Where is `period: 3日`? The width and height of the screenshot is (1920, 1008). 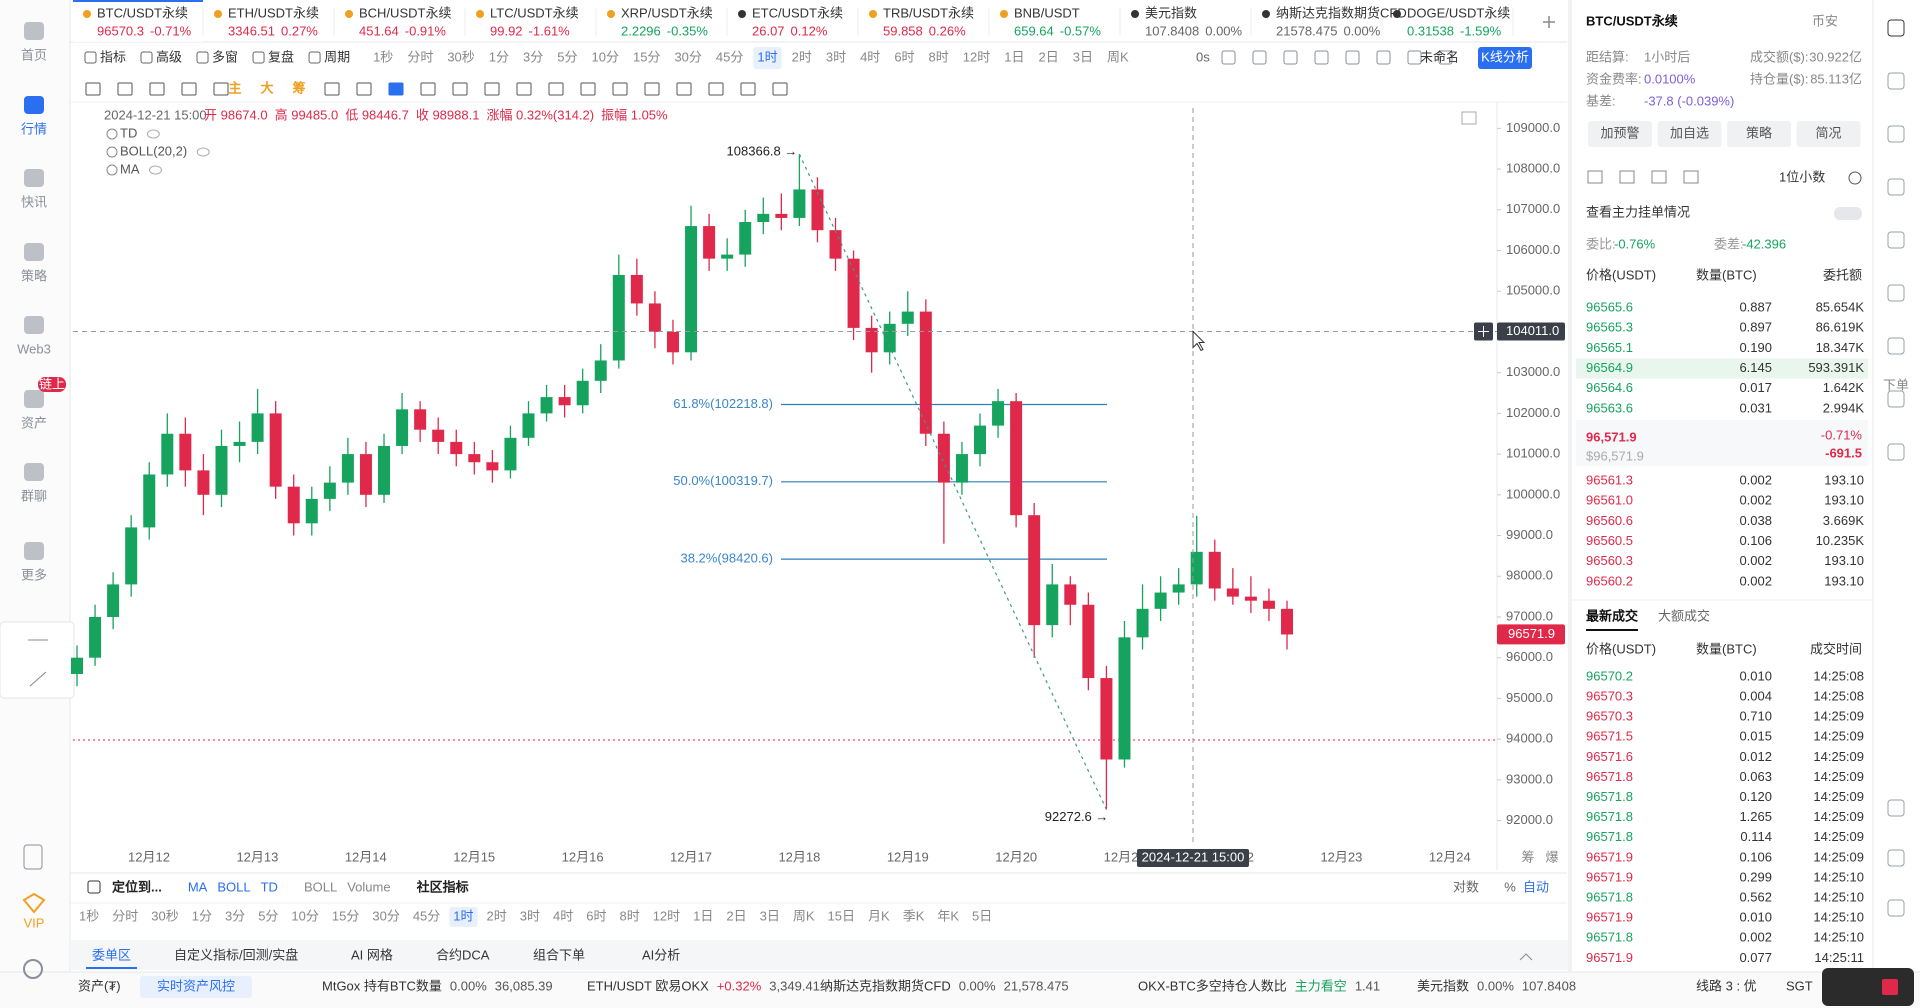
period: 3日 is located at coordinates (1083, 56).